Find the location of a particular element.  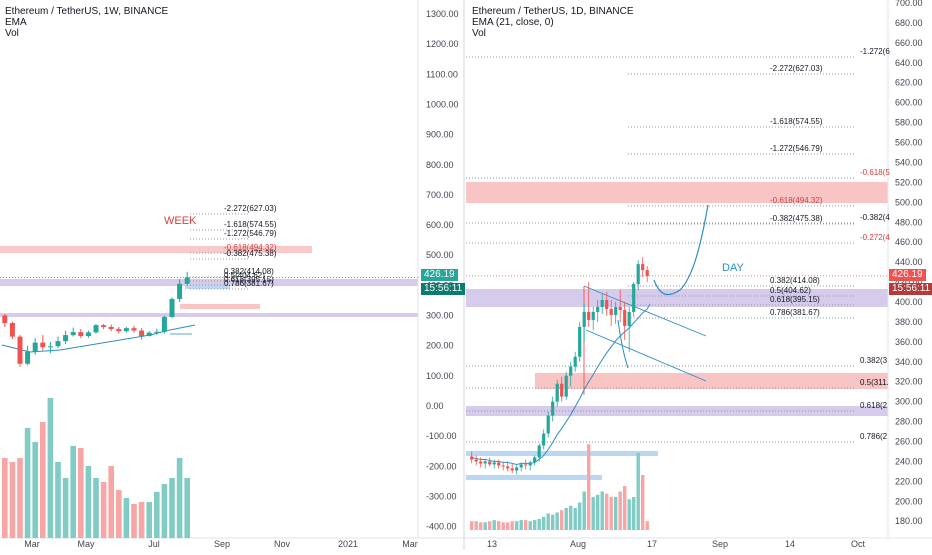

right-price-axis-label: 220.00 is located at coordinates (909, 481).